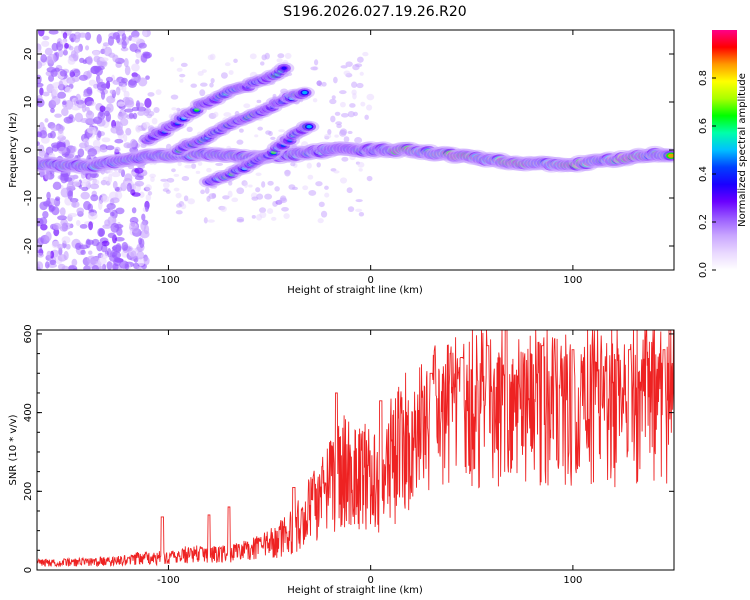 This screenshot has height=600, width=750. What do you see at coordinates (572, 280) in the screenshot?
I see `x-tick-label: 100` at bounding box center [572, 280].